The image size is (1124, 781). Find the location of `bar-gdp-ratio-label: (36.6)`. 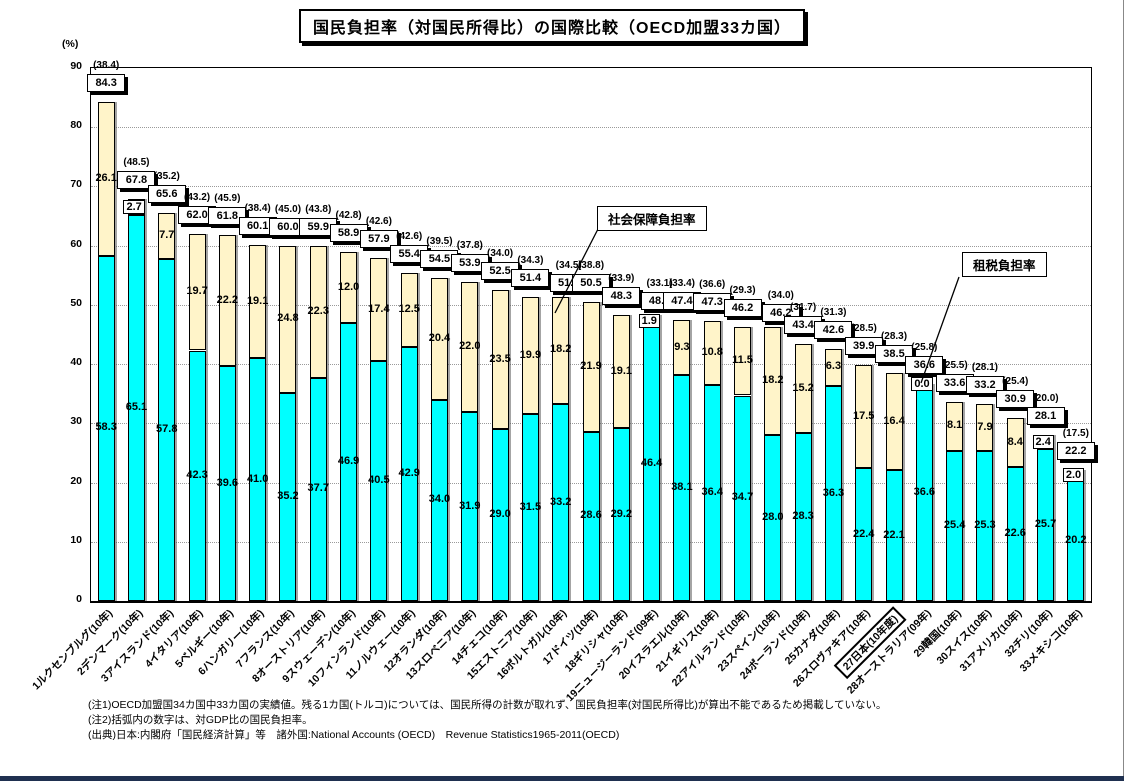

bar-gdp-ratio-label: (36.6) is located at coordinates (712, 284).